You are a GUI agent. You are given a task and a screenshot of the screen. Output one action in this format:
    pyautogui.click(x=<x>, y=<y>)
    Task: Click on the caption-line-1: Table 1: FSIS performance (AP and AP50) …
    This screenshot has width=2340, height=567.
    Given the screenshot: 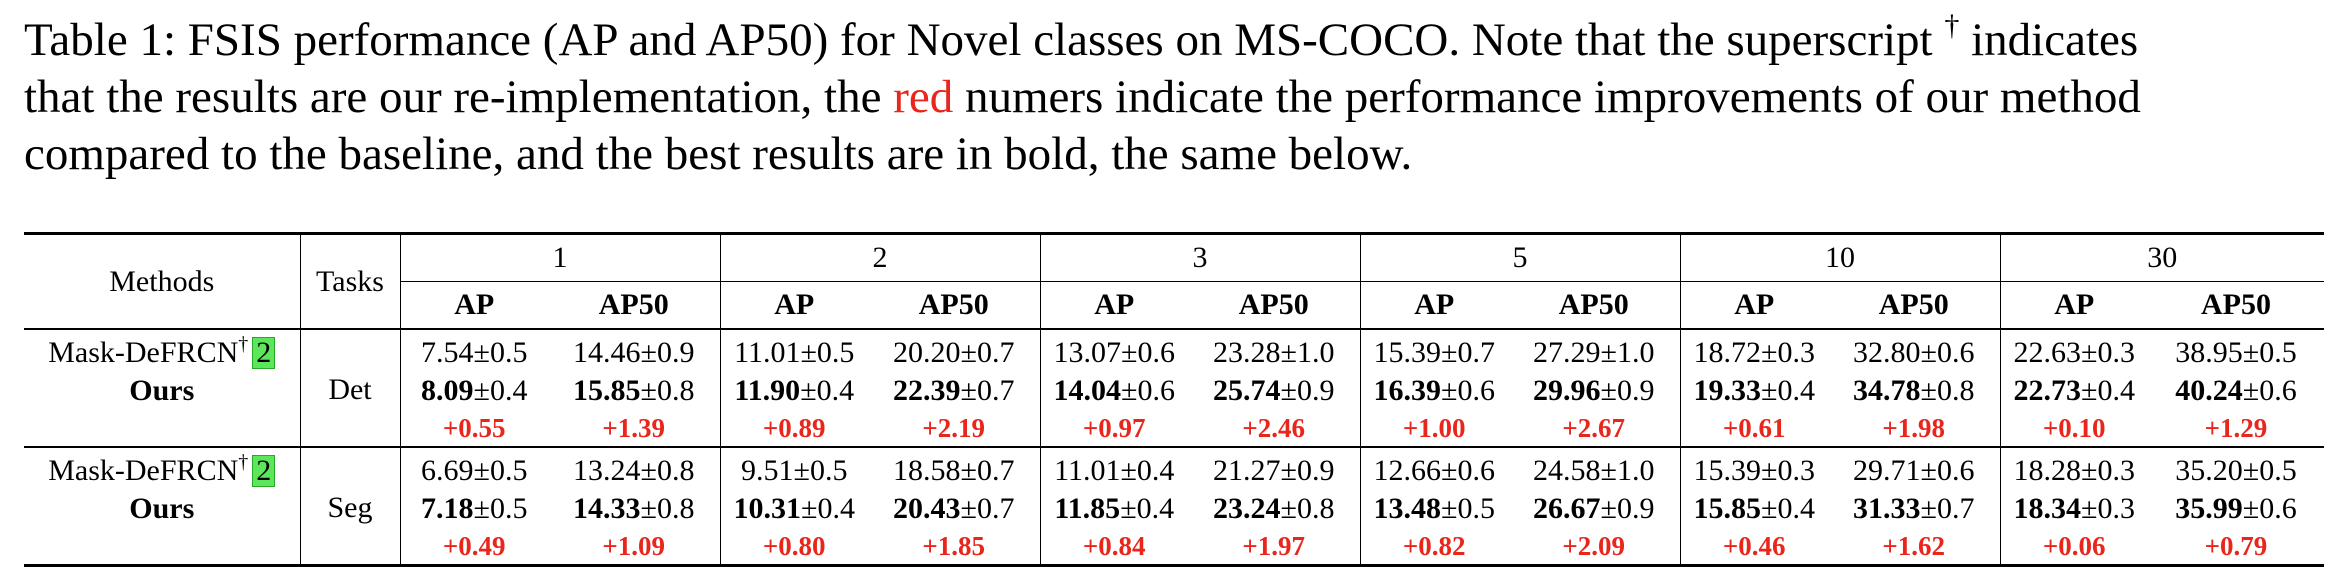 What is the action you would take?
    pyautogui.click(x=1174, y=40)
    